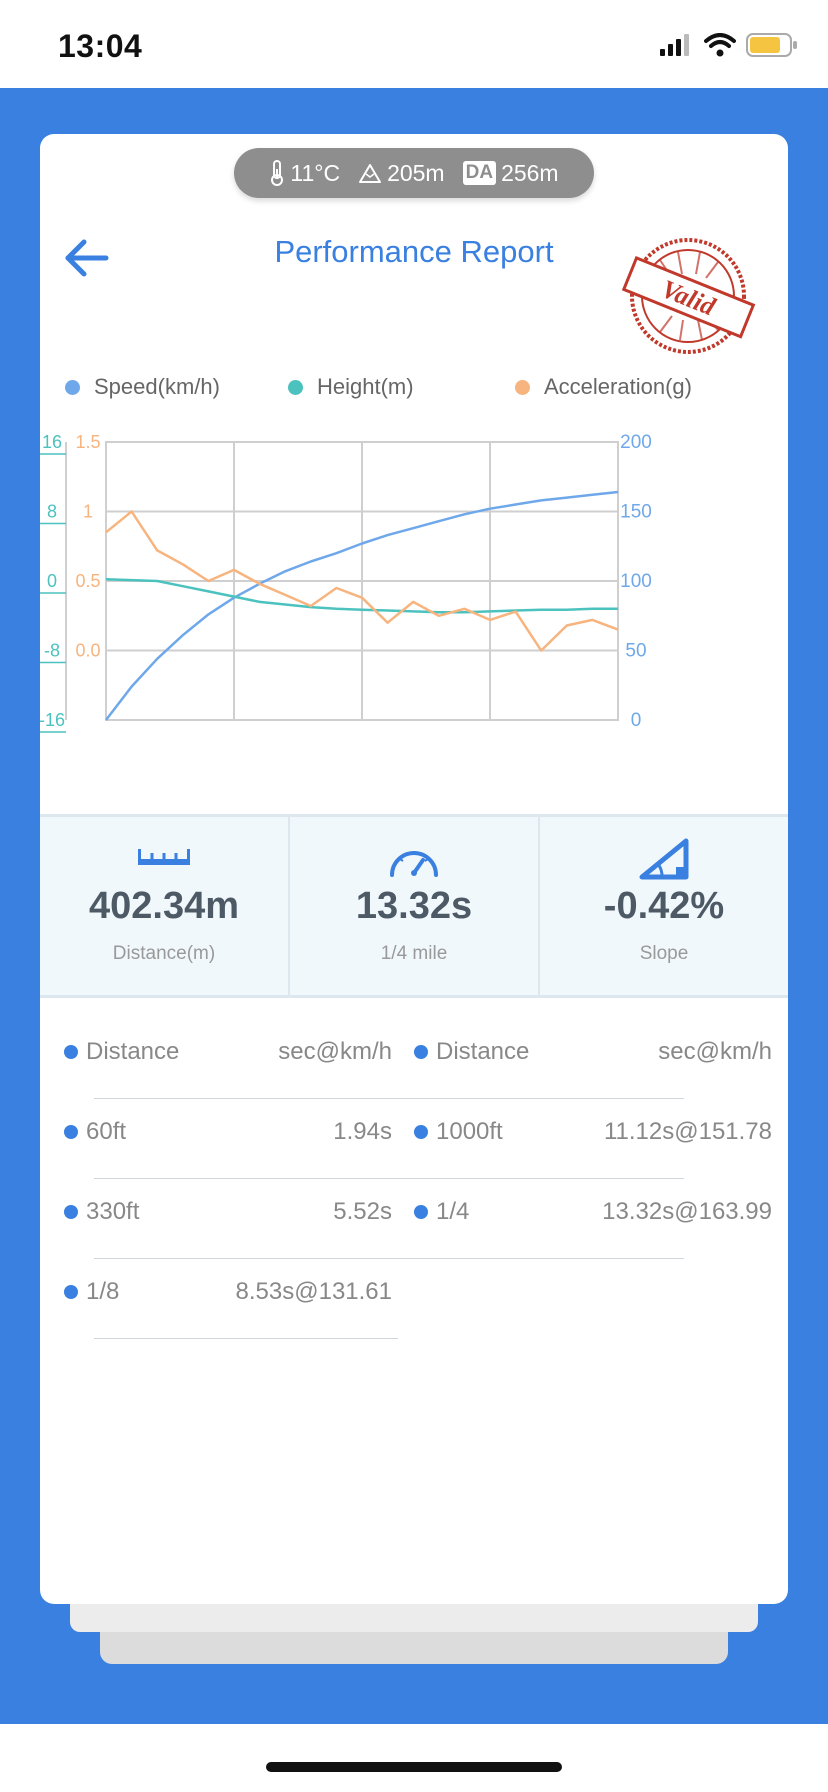 The image size is (828, 1792). Describe the element at coordinates (593, 1138) in the screenshot. I see `table-row: 1000ft 11.12s@151.78` at that location.